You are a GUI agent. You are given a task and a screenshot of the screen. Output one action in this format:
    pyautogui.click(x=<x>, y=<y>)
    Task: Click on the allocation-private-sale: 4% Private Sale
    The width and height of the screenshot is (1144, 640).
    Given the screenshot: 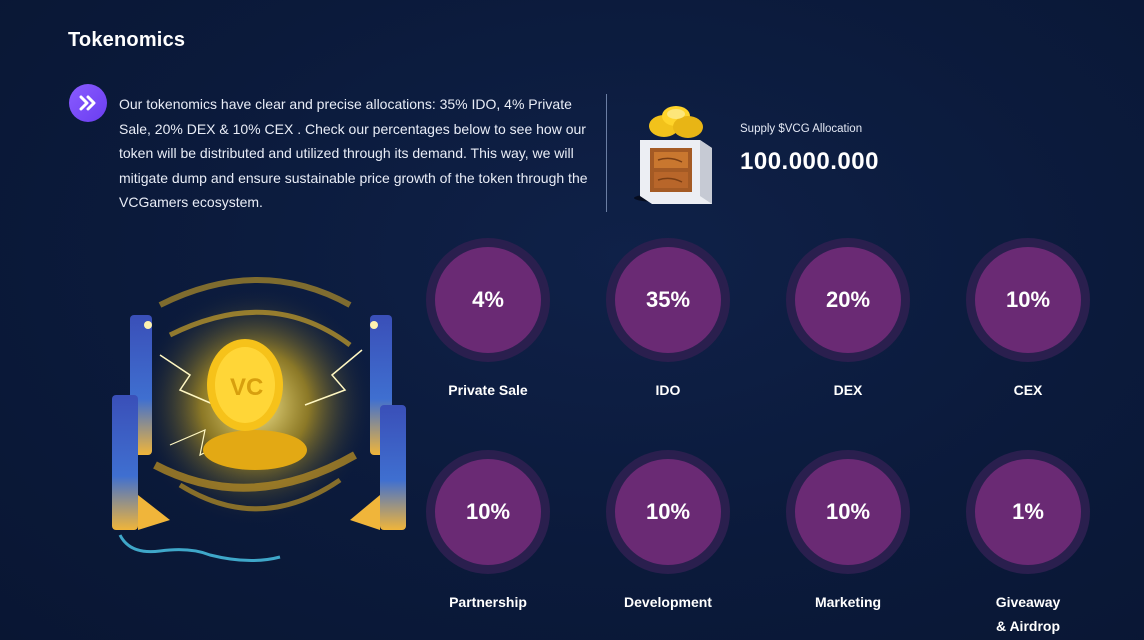 What is the action you would take?
    pyautogui.click(x=488, y=320)
    